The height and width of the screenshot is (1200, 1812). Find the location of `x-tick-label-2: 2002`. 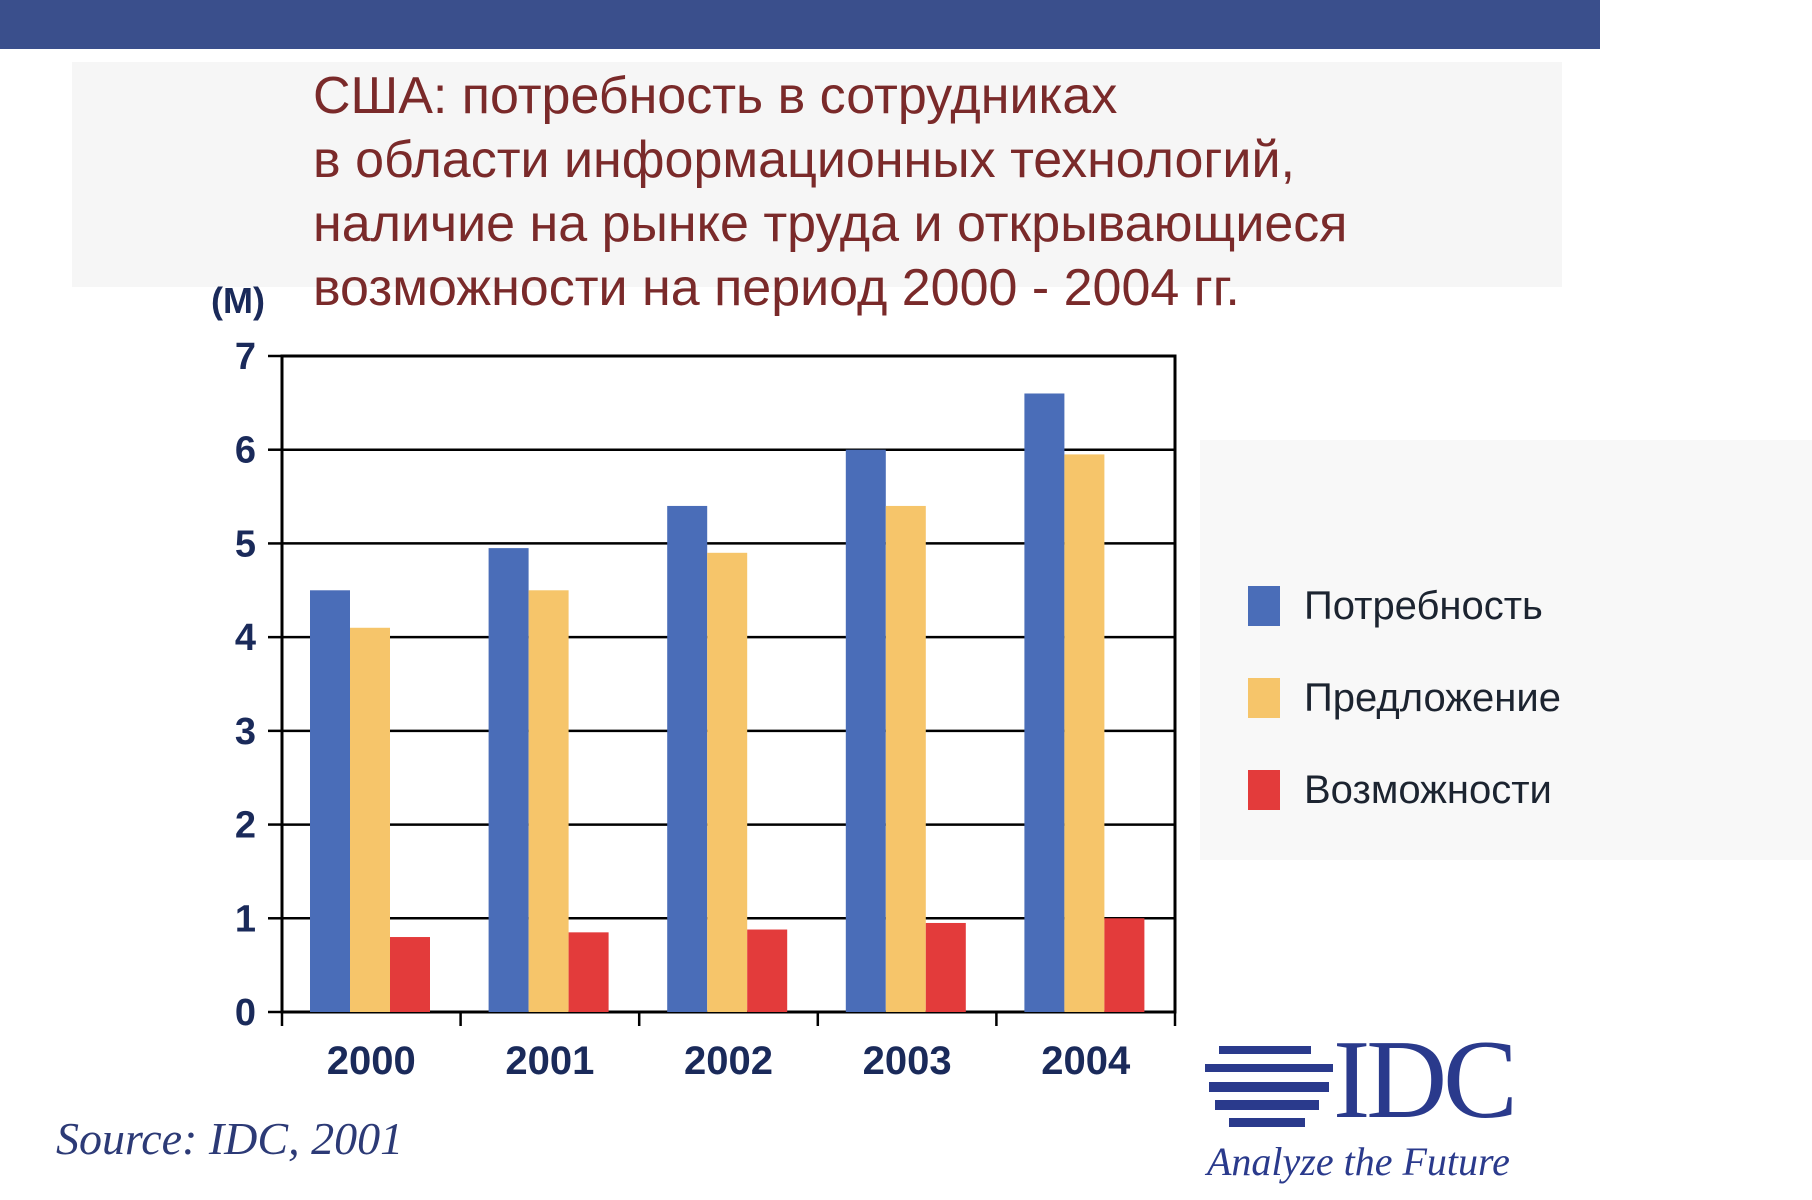

x-tick-label-2: 2002 is located at coordinates (728, 1061).